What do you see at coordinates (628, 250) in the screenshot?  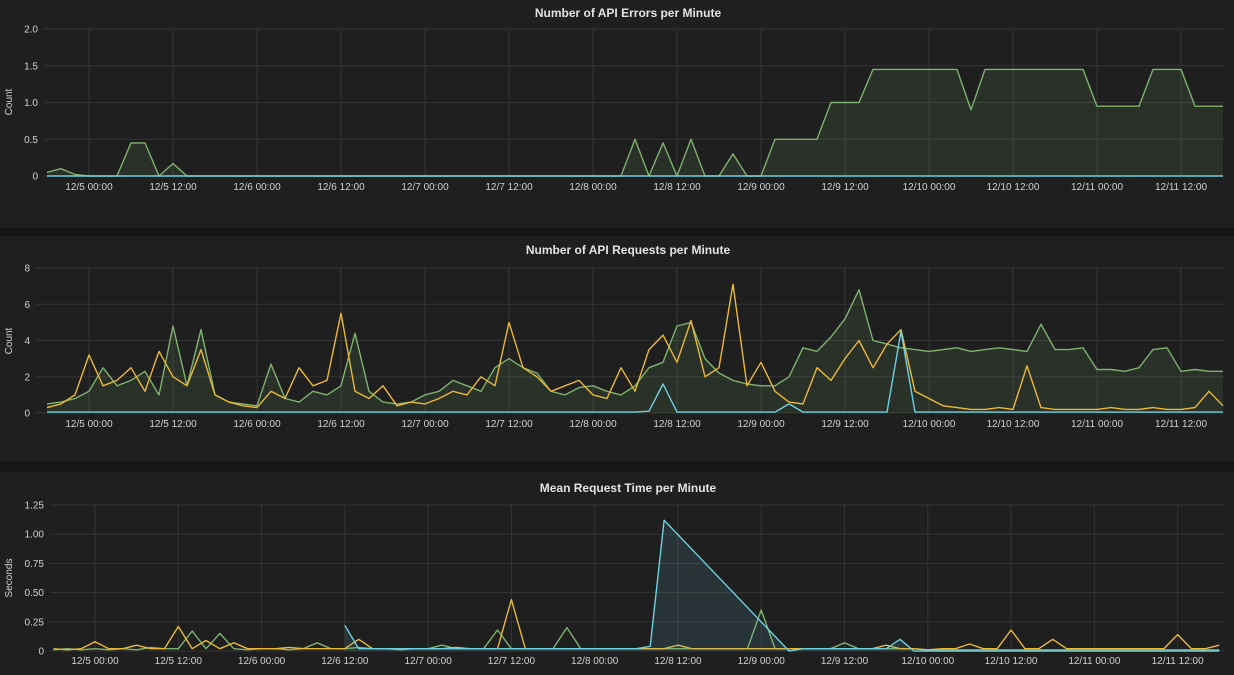 I see `chart-title: Number of API Requests per Minute` at bounding box center [628, 250].